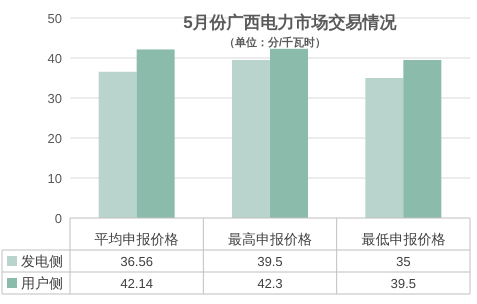 The height and width of the screenshot is (304, 477). I want to click on x-tick-label: 最低申报价格, so click(403, 239).